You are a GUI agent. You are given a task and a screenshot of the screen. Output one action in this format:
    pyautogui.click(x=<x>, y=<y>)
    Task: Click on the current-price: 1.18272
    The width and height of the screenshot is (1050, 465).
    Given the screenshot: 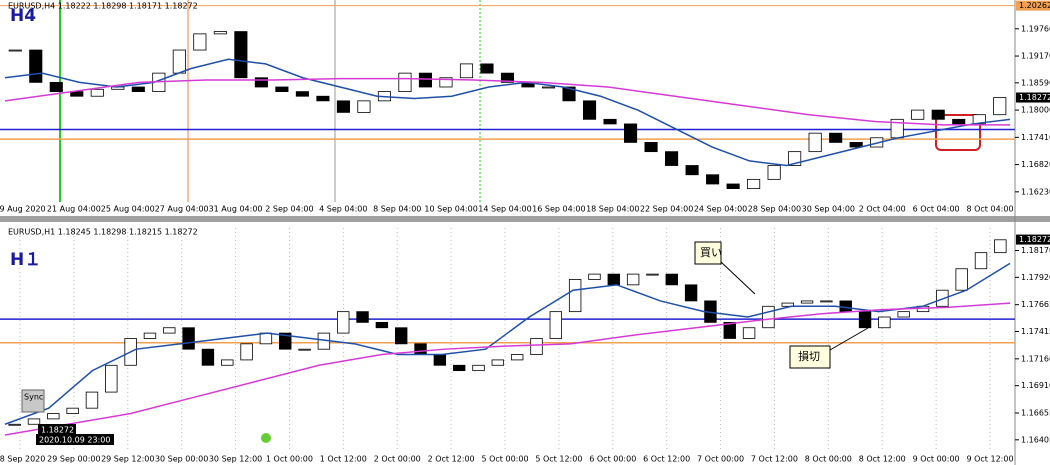 What is the action you would take?
    pyautogui.click(x=1034, y=97)
    